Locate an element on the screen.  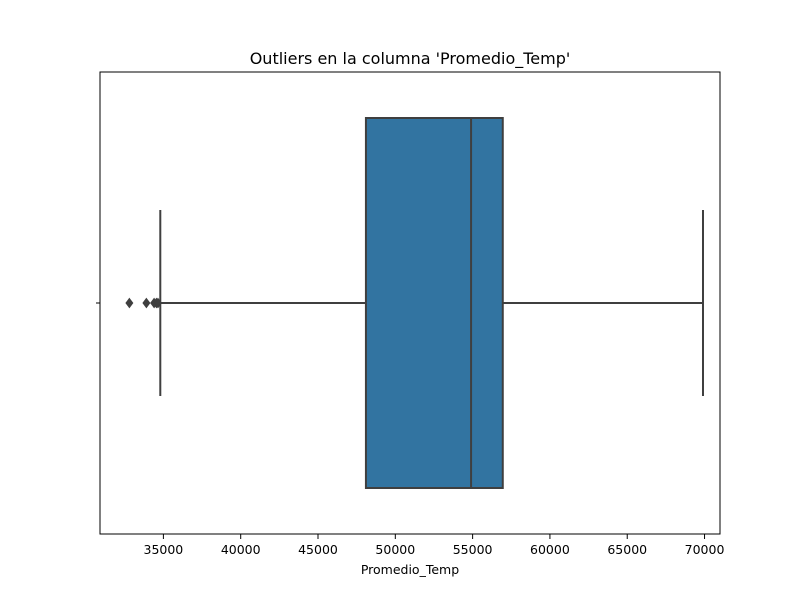
iqr-box is located at coordinates (434, 303).